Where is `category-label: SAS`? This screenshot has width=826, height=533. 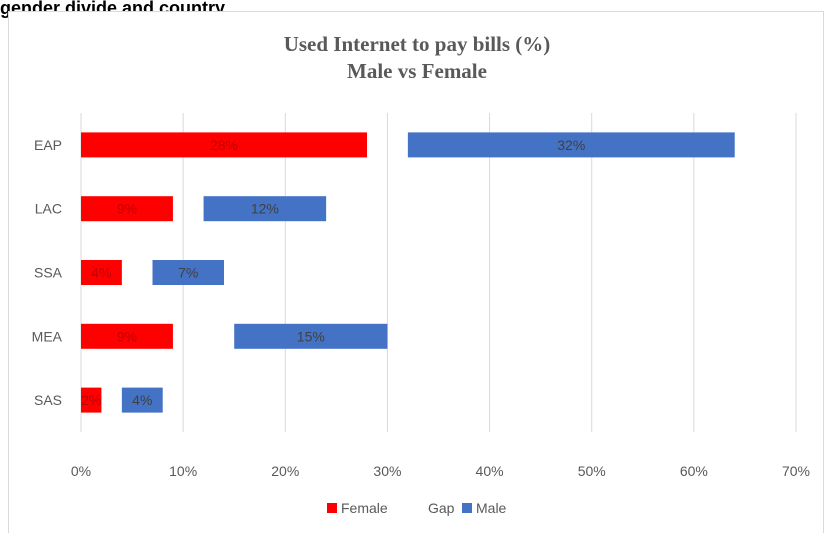 category-label: SAS is located at coordinates (48, 400).